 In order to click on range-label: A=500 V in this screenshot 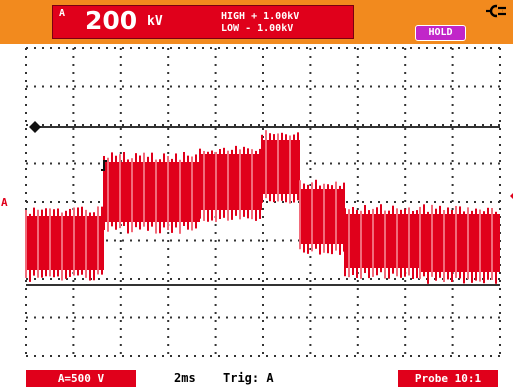, I will do `click(81, 378)`.